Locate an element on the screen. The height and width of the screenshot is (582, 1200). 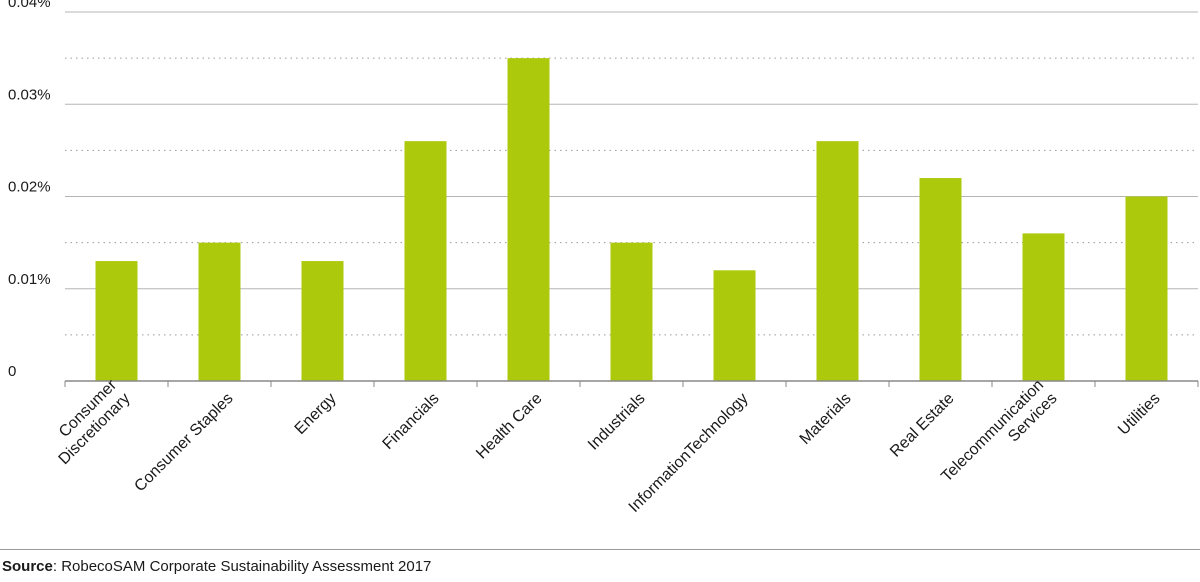
x-tick-label: Energy is located at coordinates (316, 414).